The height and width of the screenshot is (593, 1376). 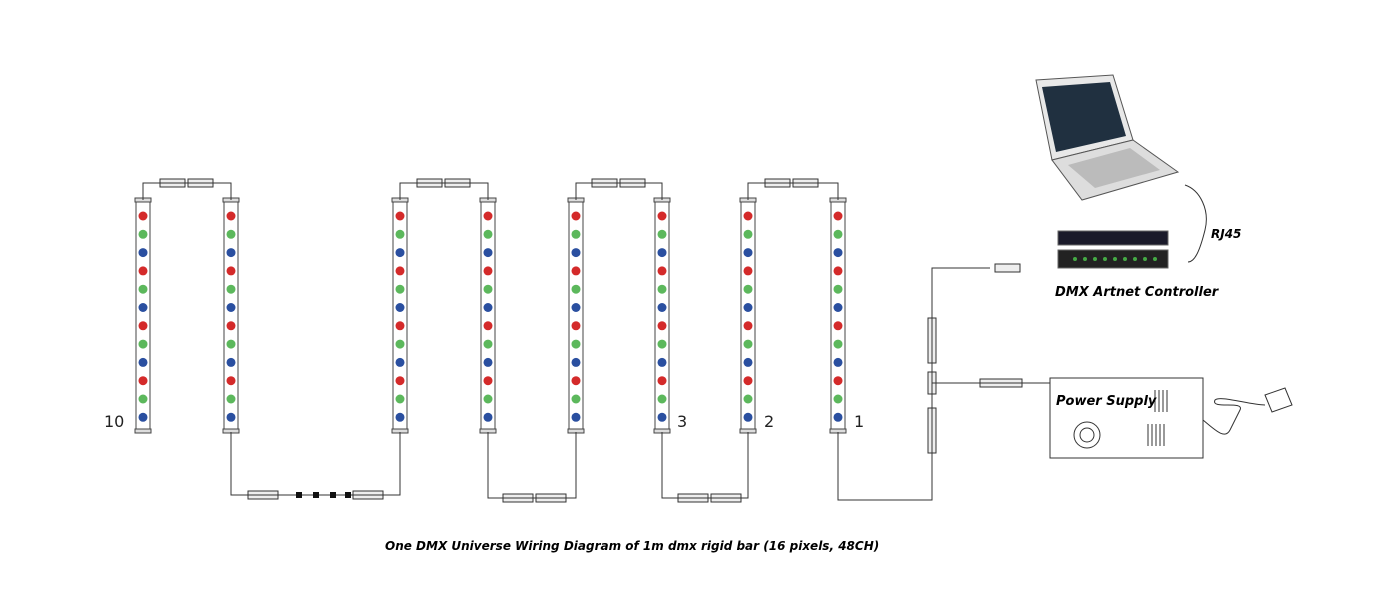 What do you see at coordinates (1106, 401) in the screenshot?
I see `power-supply-label: Power Supply` at bounding box center [1106, 401].